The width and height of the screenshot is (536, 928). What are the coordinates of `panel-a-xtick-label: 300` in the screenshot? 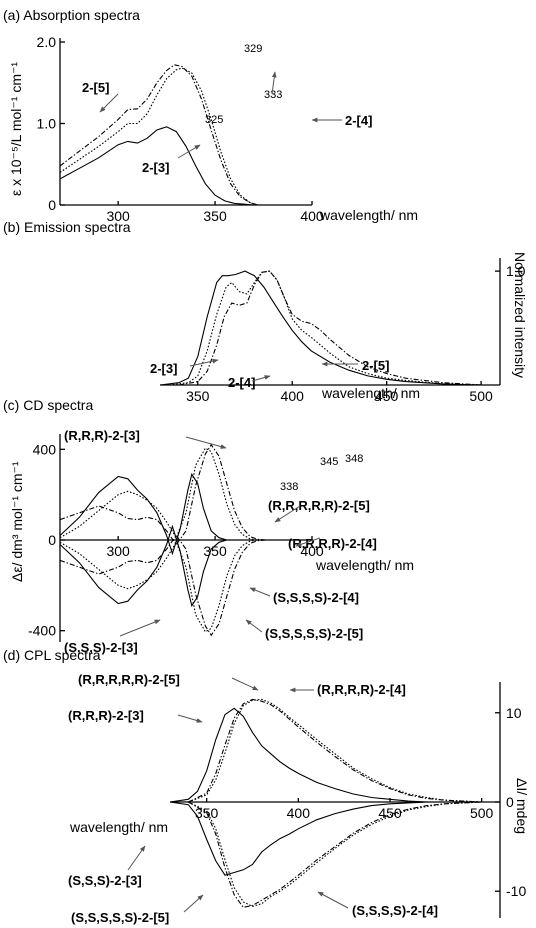 It's located at (118, 216).